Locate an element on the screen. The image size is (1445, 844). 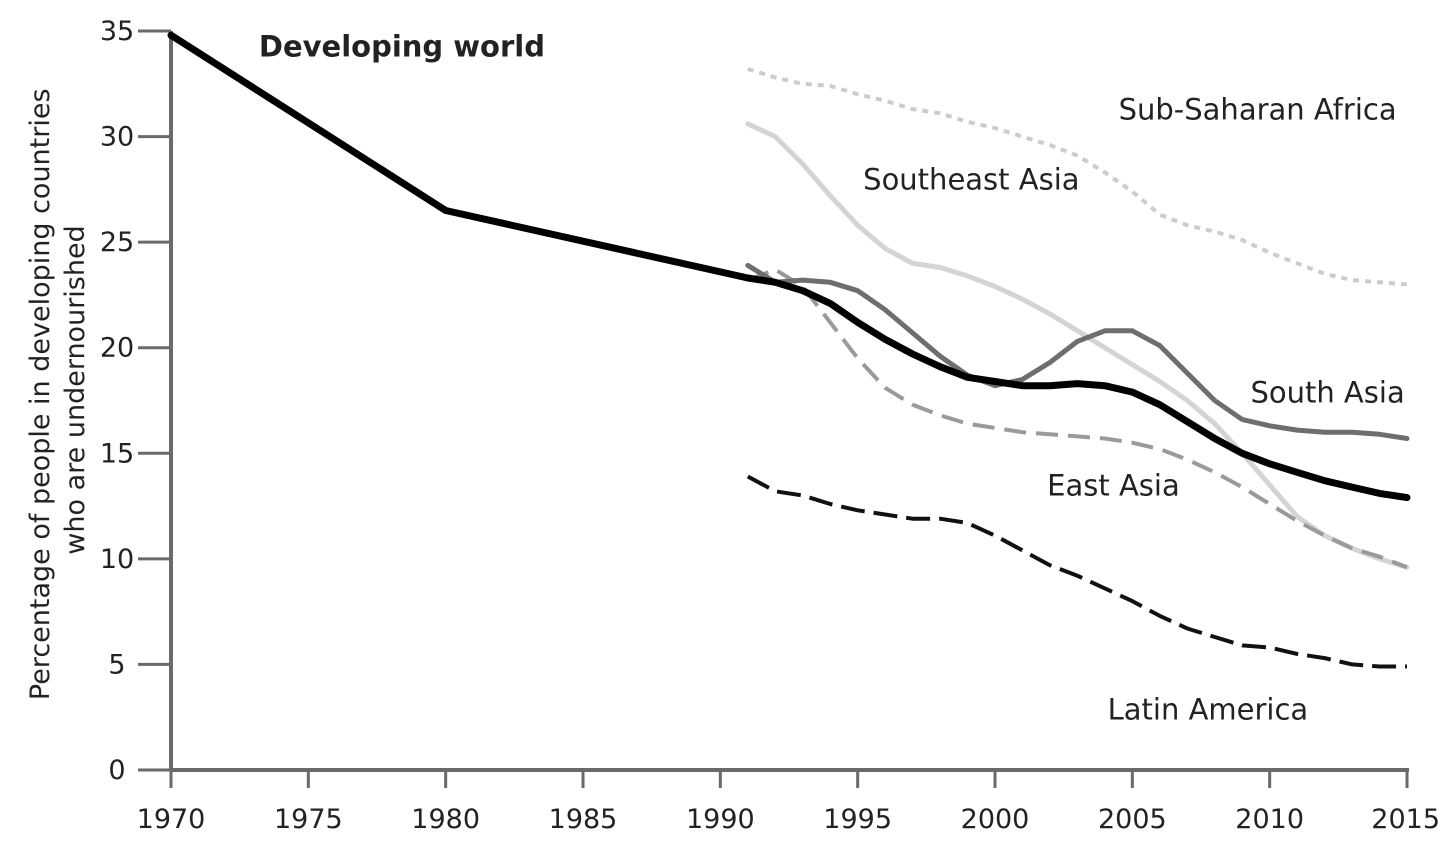
x-tick-label: 2005 is located at coordinates (1132, 819).